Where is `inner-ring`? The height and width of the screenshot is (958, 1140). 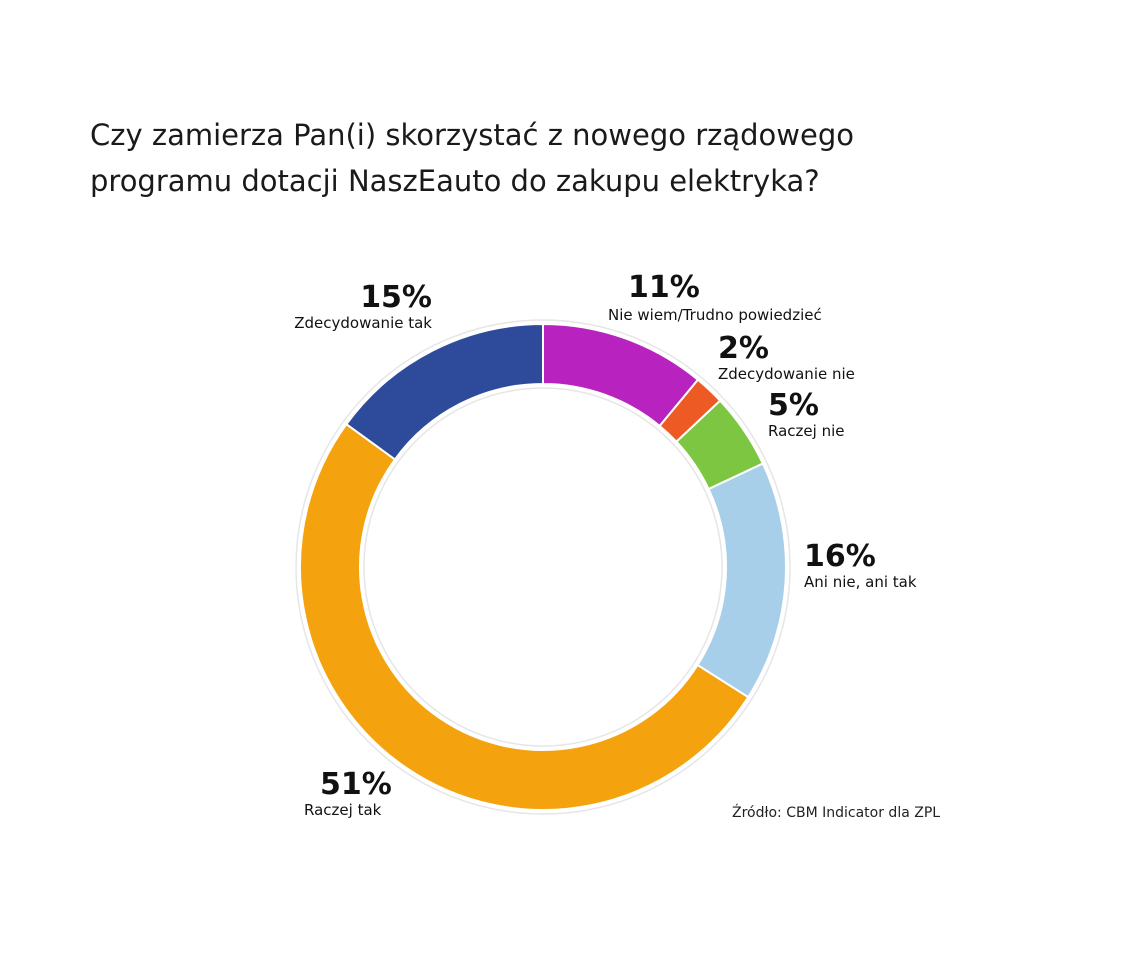
inner-ring is located at coordinates (543, 567).